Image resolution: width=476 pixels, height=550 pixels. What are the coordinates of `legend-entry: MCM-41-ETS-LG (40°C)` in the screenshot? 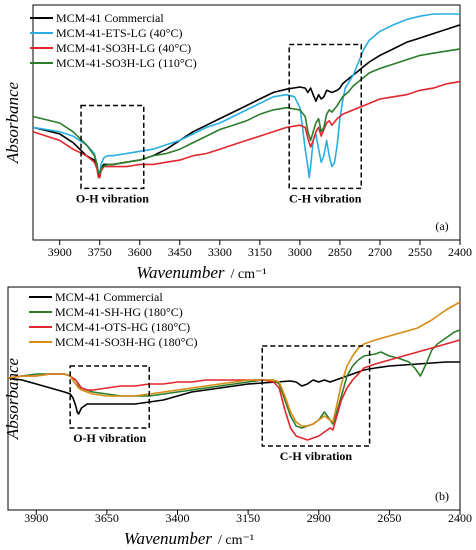 It's located at (119, 33).